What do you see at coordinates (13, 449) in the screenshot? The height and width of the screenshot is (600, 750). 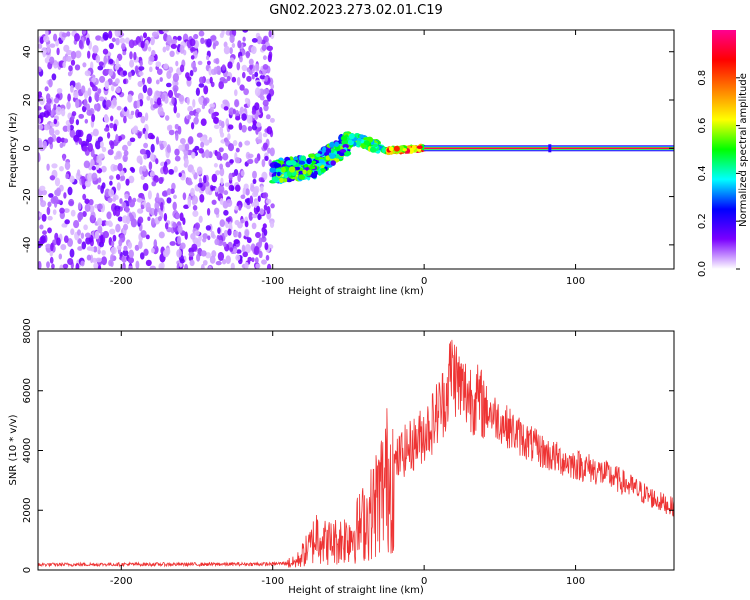 I see `bottom-y-axis-label: SNR (10 * v/v)` at bounding box center [13, 449].